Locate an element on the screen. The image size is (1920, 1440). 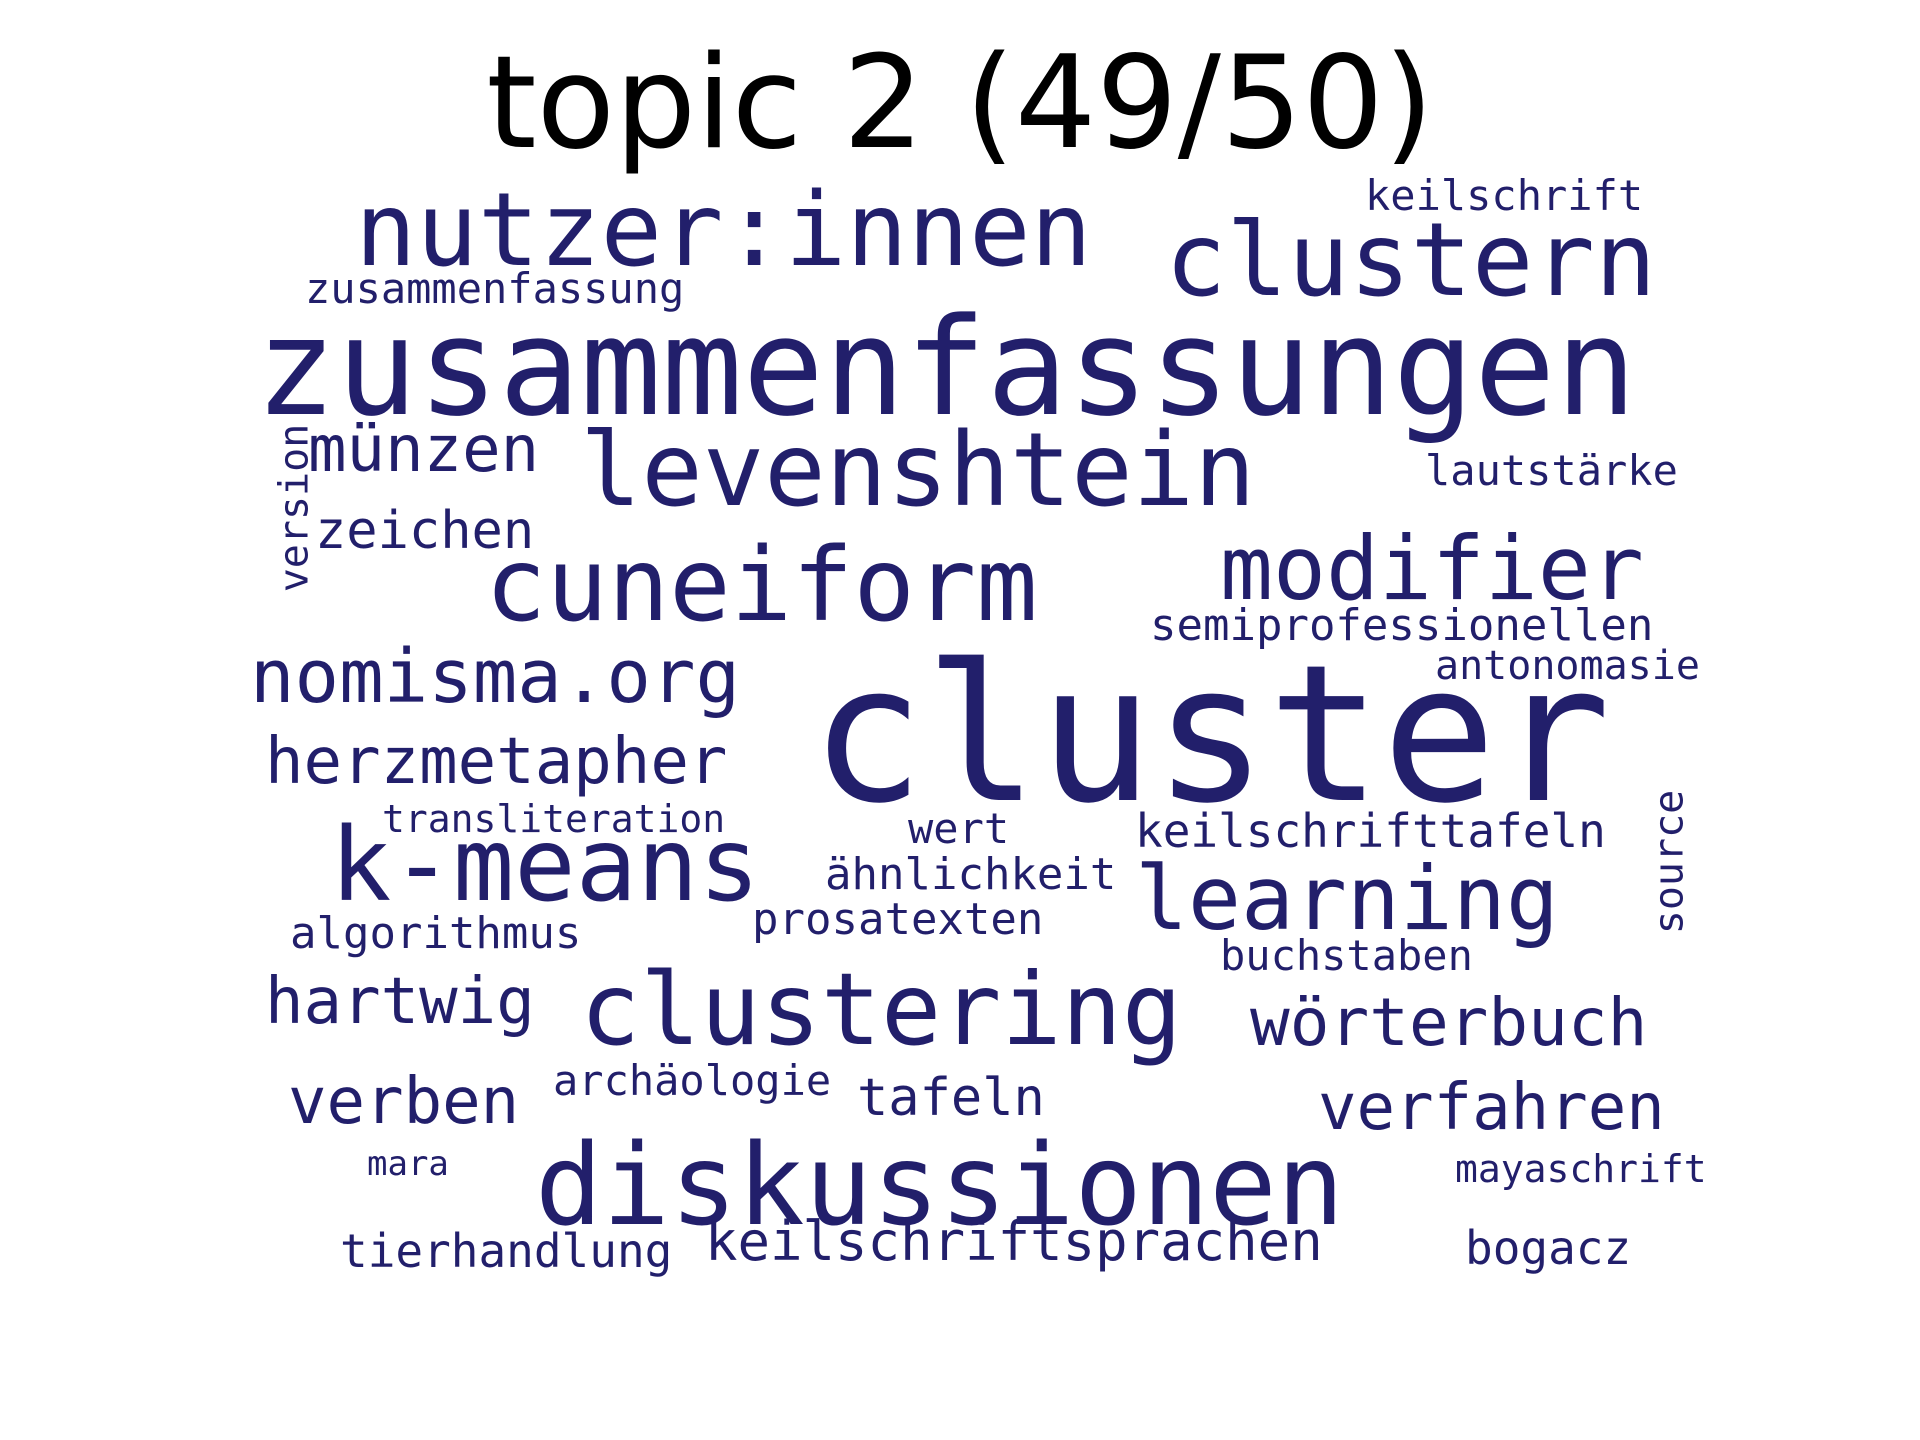
word-source: source is located at coordinates (1669, 862).